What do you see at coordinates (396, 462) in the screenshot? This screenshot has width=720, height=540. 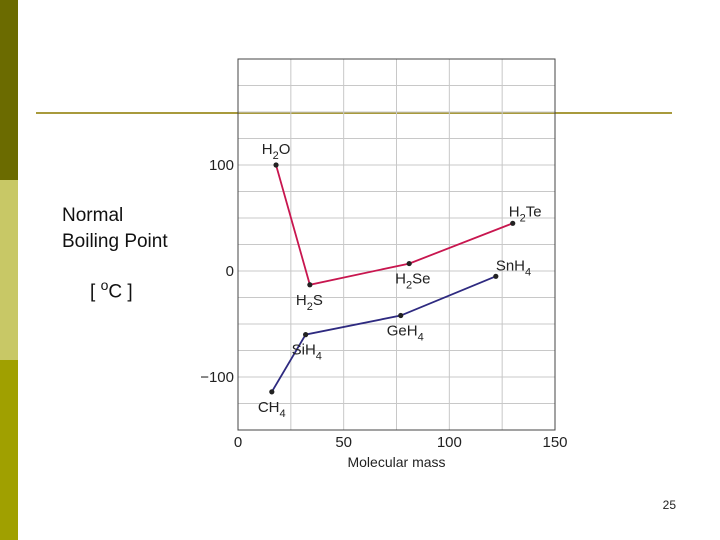 I see `x-axis-label: Molecular mass` at bounding box center [396, 462].